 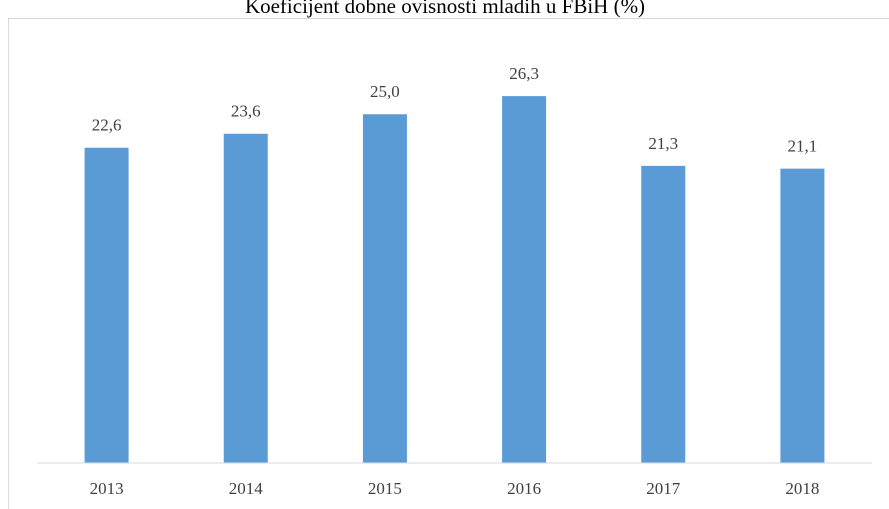 I want to click on x-tick-label: 2014, so click(x=246, y=488).